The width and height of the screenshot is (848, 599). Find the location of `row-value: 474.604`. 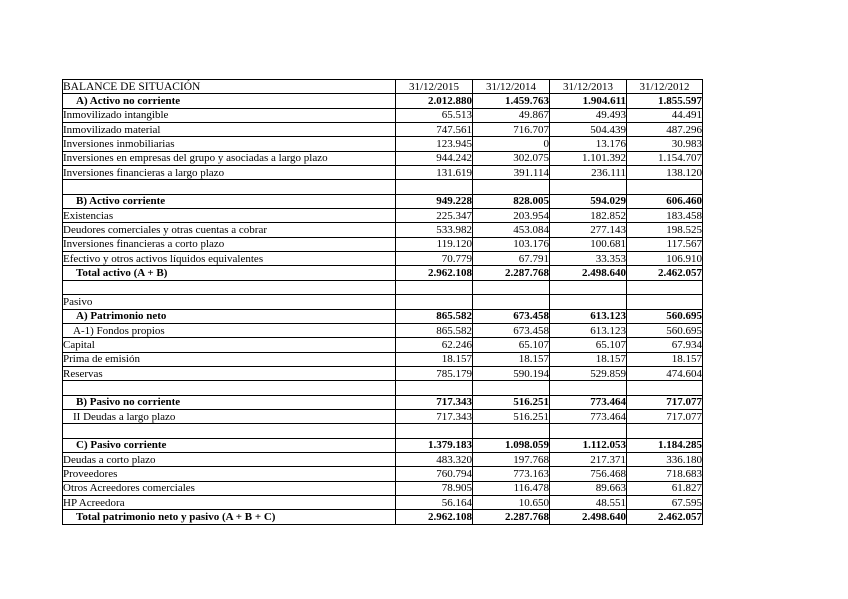

row-value: 474.604 is located at coordinates (664, 373).